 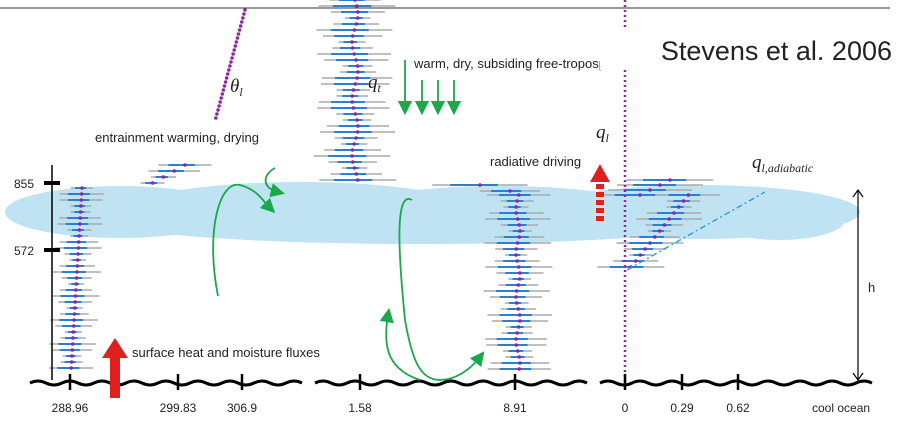 What do you see at coordinates (783, 163) in the screenshot?
I see `ql-adiabatic-label: ql,adiabatic` at bounding box center [783, 163].